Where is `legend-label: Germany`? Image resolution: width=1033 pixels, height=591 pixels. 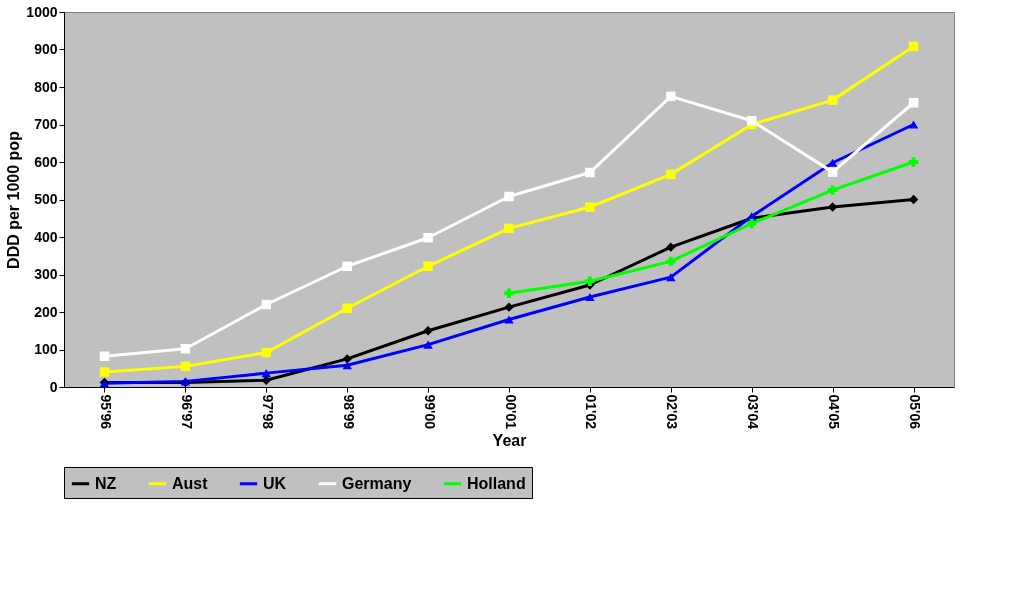
legend-label: Germany is located at coordinates (377, 483).